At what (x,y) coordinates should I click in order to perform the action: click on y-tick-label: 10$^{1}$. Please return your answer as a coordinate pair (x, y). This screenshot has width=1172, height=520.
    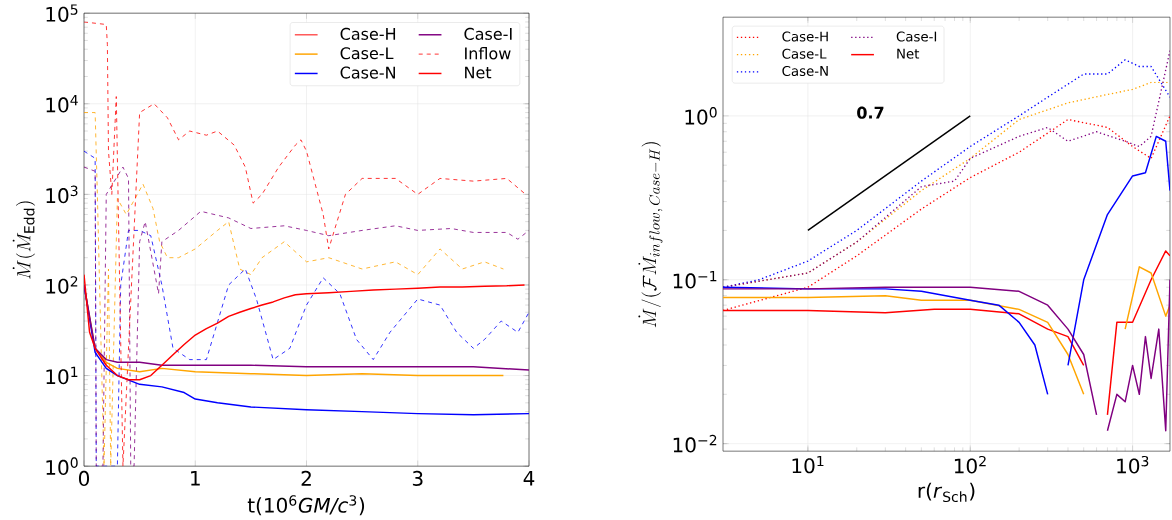
    Looking at the image, I should click on (62, 376).